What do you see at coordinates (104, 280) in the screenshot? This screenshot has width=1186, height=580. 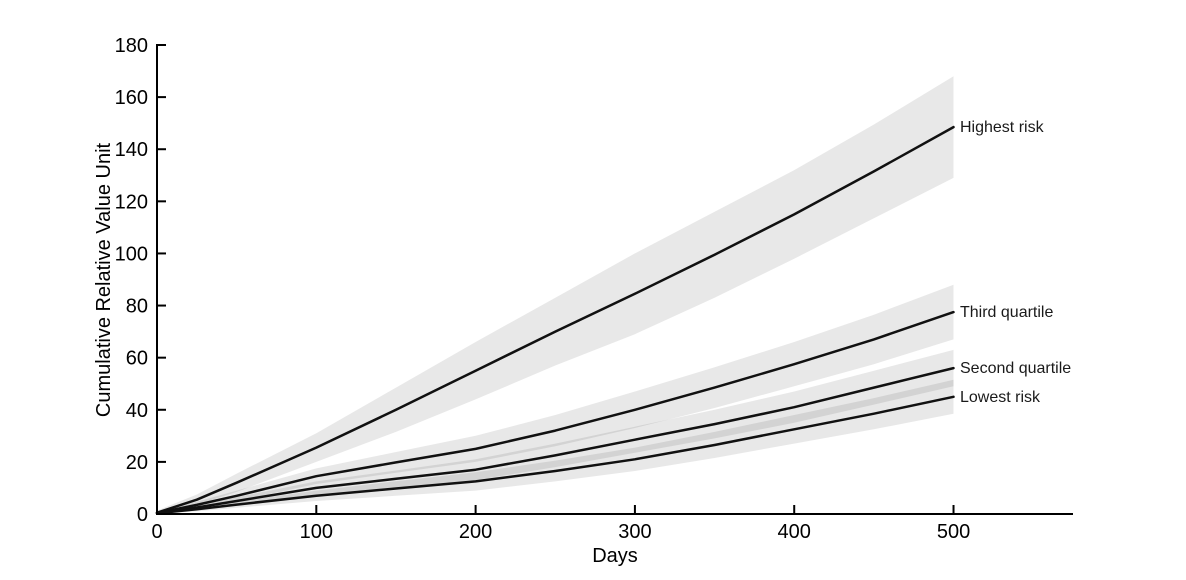 I see `y-axis-title: Cumulative Relative Value Unit` at bounding box center [104, 280].